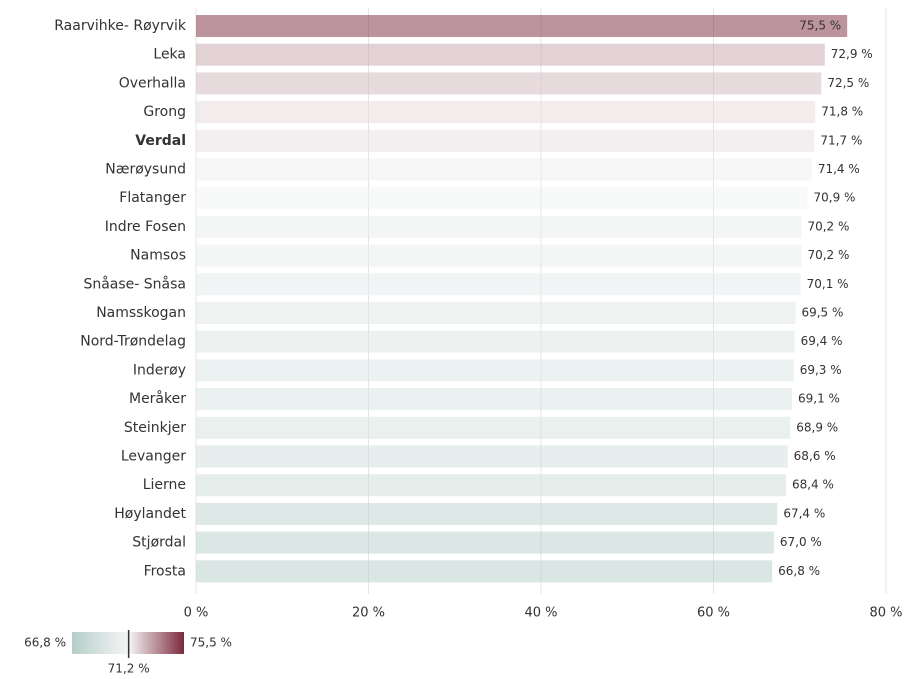 The width and height of the screenshot is (917, 679). Describe the element at coordinates (822, 313) in the screenshot. I see `value-label: 69,5 %` at that location.